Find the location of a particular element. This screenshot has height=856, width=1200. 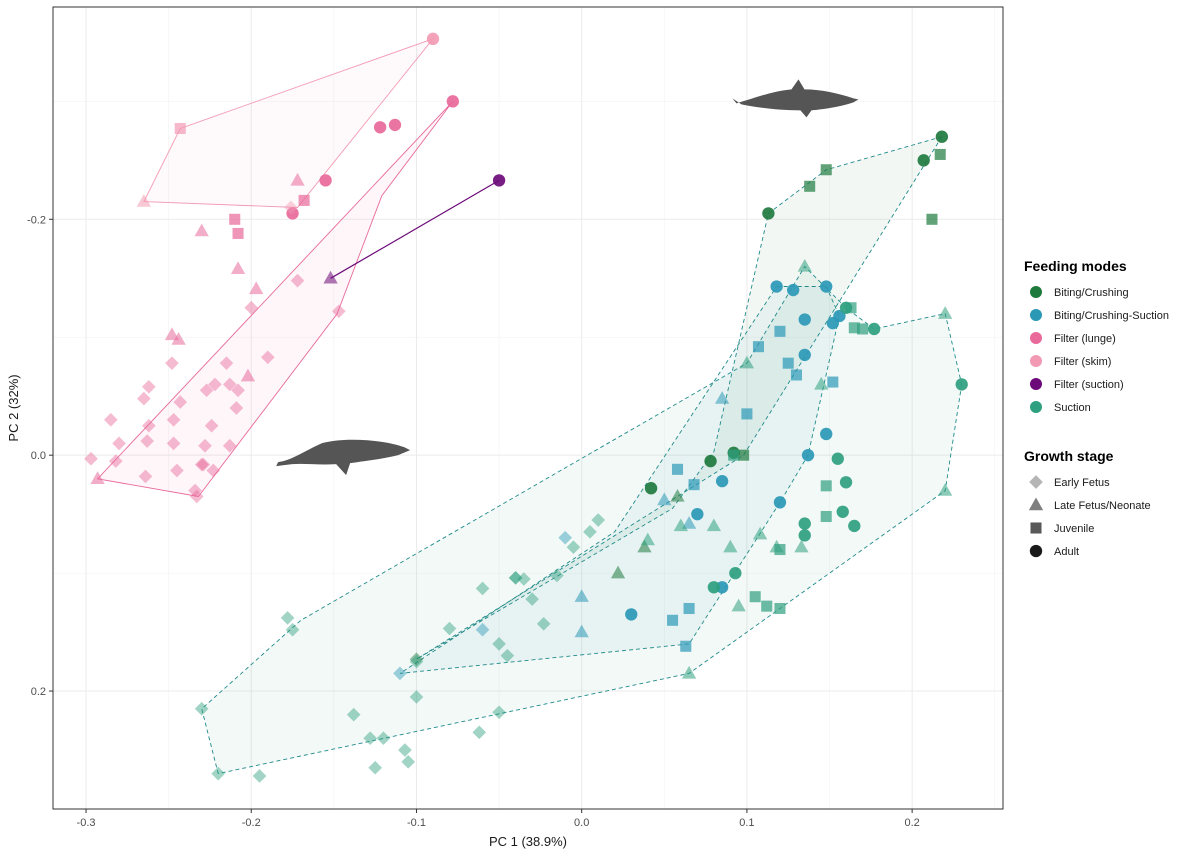

x-tick-label: -0.3 is located at coordinates (86, 823).